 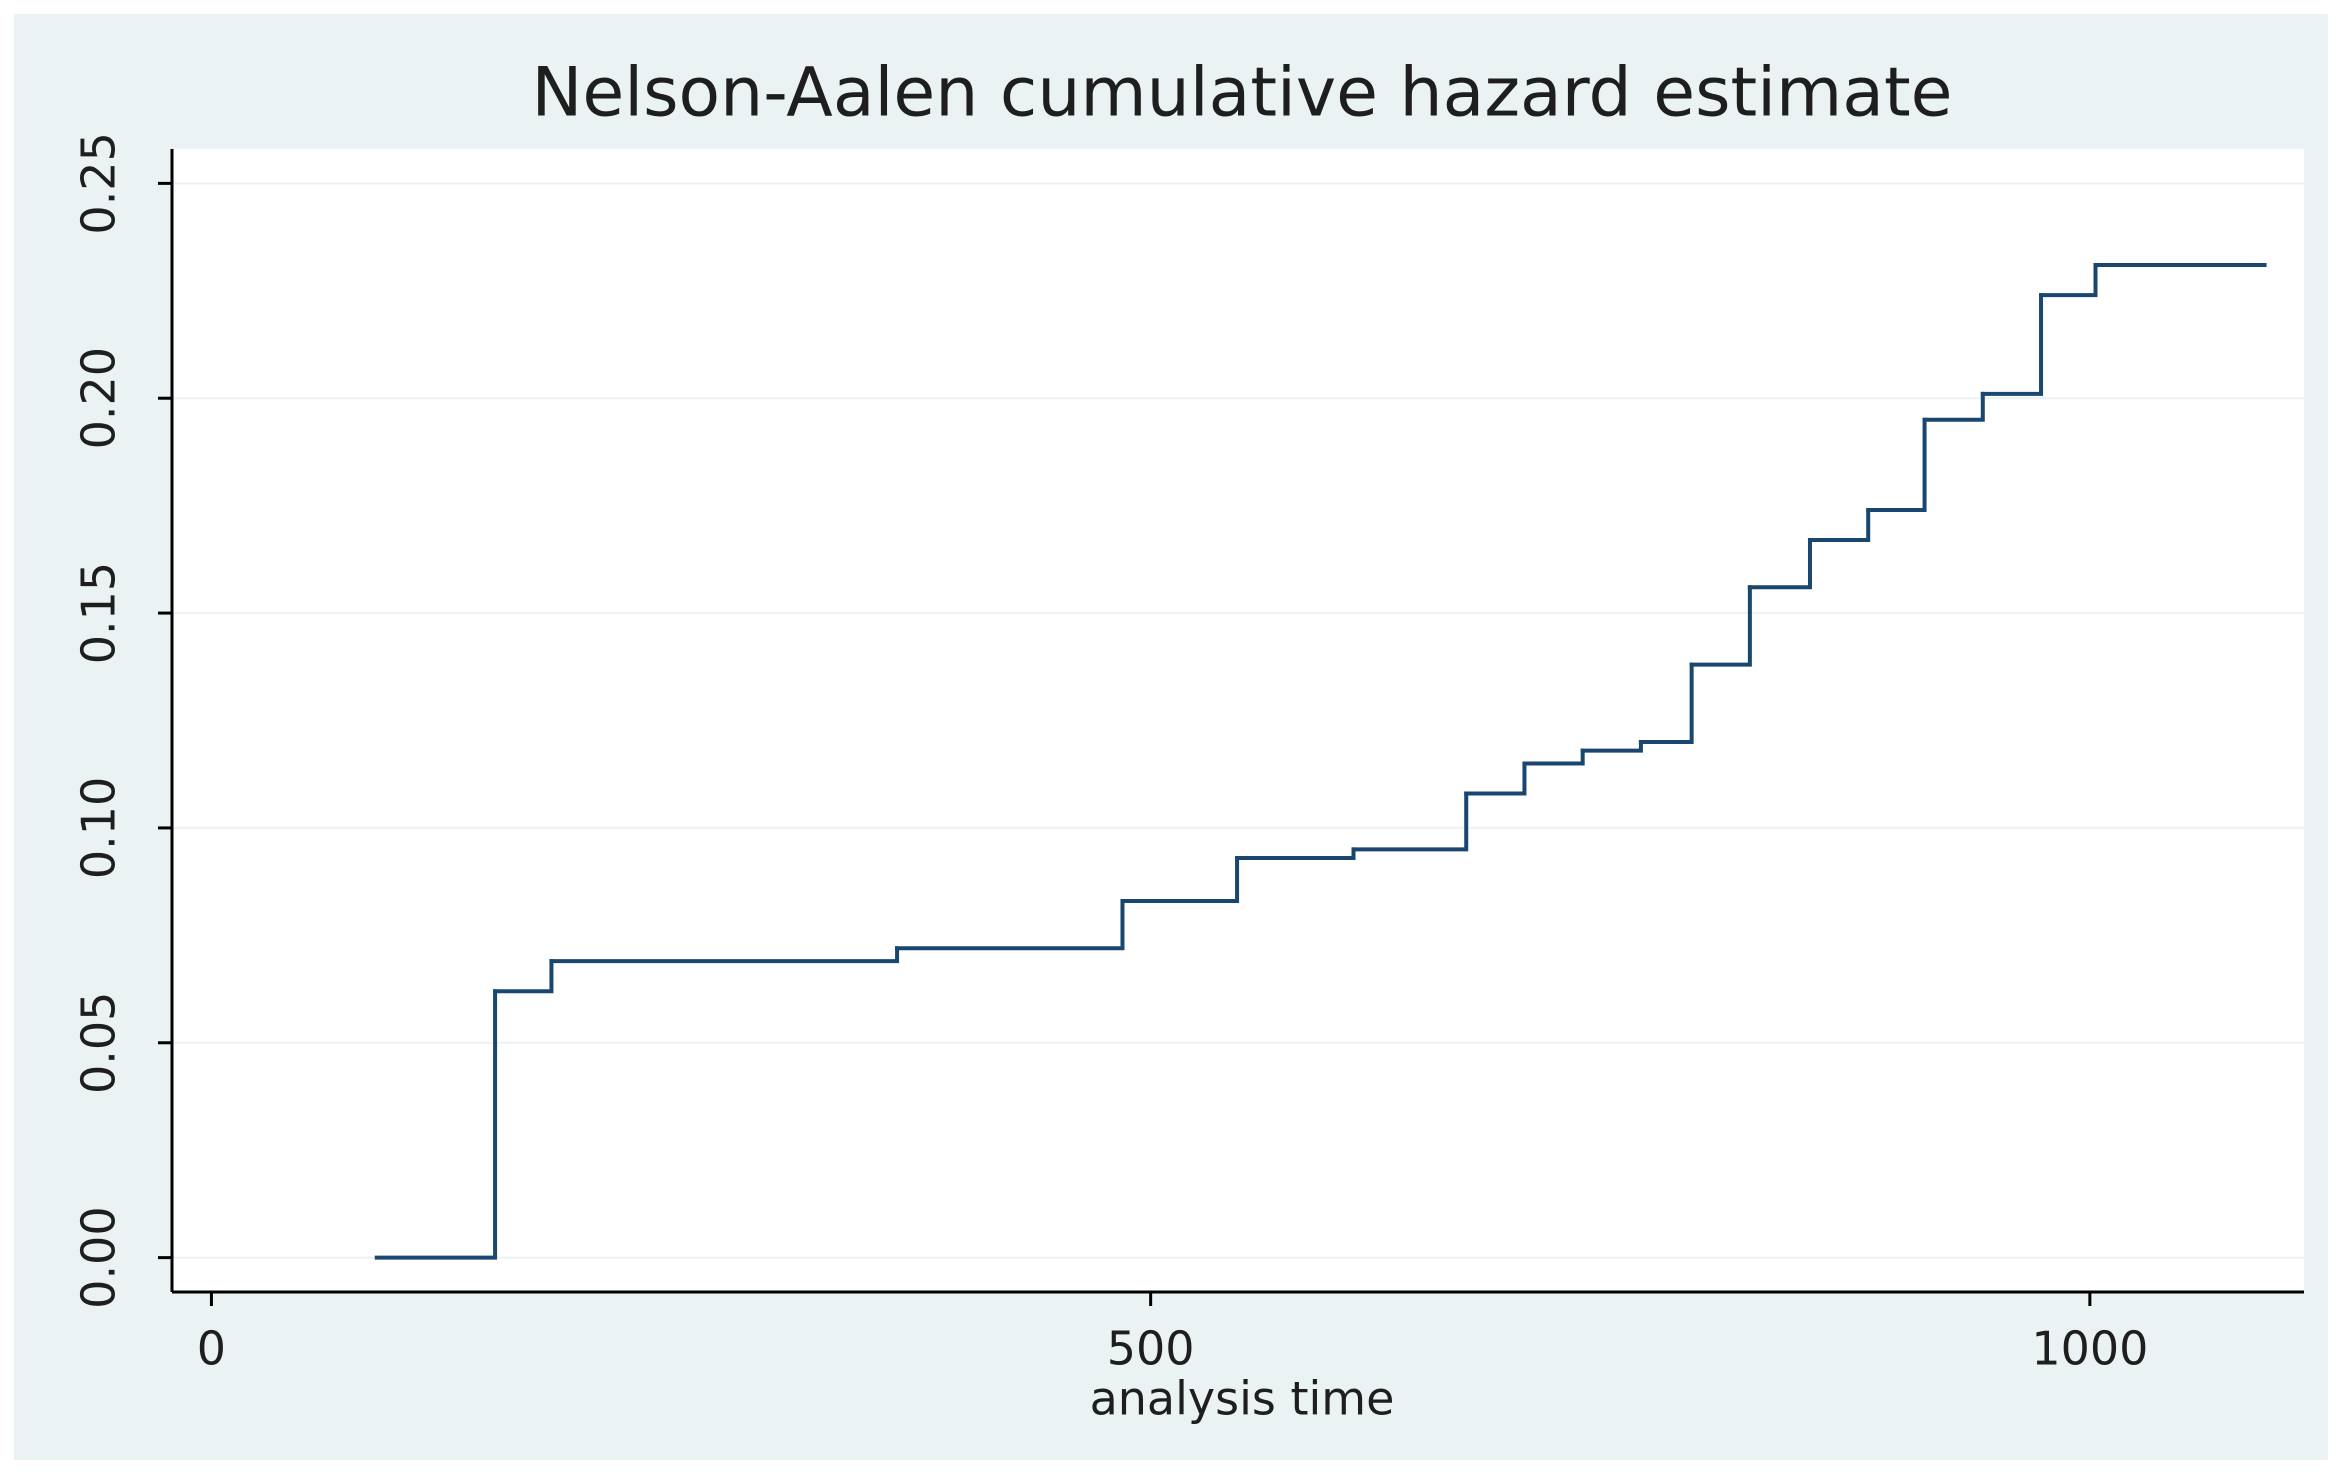 I want to click on x-axis-label: analysis time, so click(x=1242, y=1399).